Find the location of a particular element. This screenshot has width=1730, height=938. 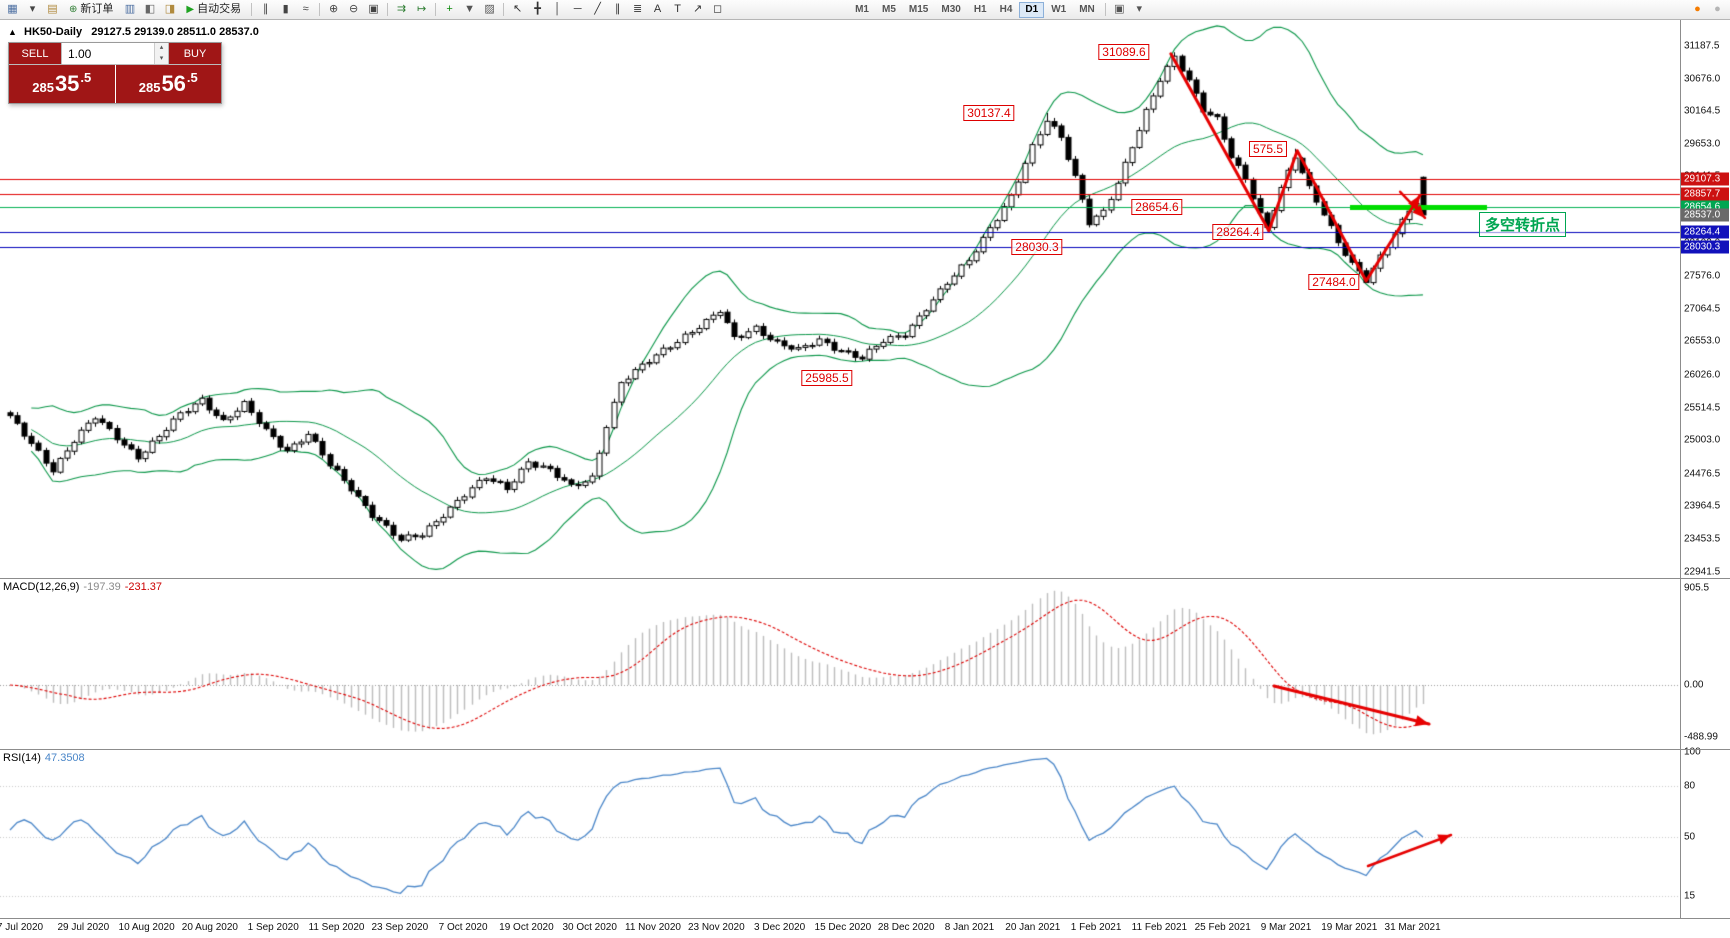

timeframe-m5: M5 is located at coordinates (889, 9).